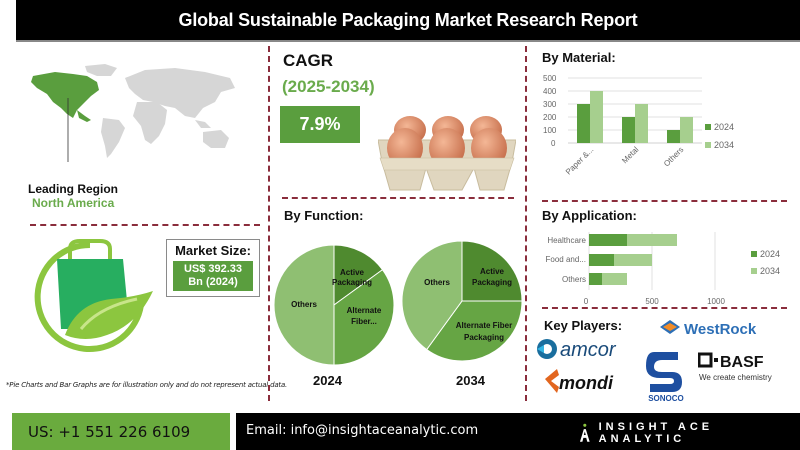  Describe the element at coordinates (584, 432) in the screenshot. I see `insight-ace-logo-icon` at that location.